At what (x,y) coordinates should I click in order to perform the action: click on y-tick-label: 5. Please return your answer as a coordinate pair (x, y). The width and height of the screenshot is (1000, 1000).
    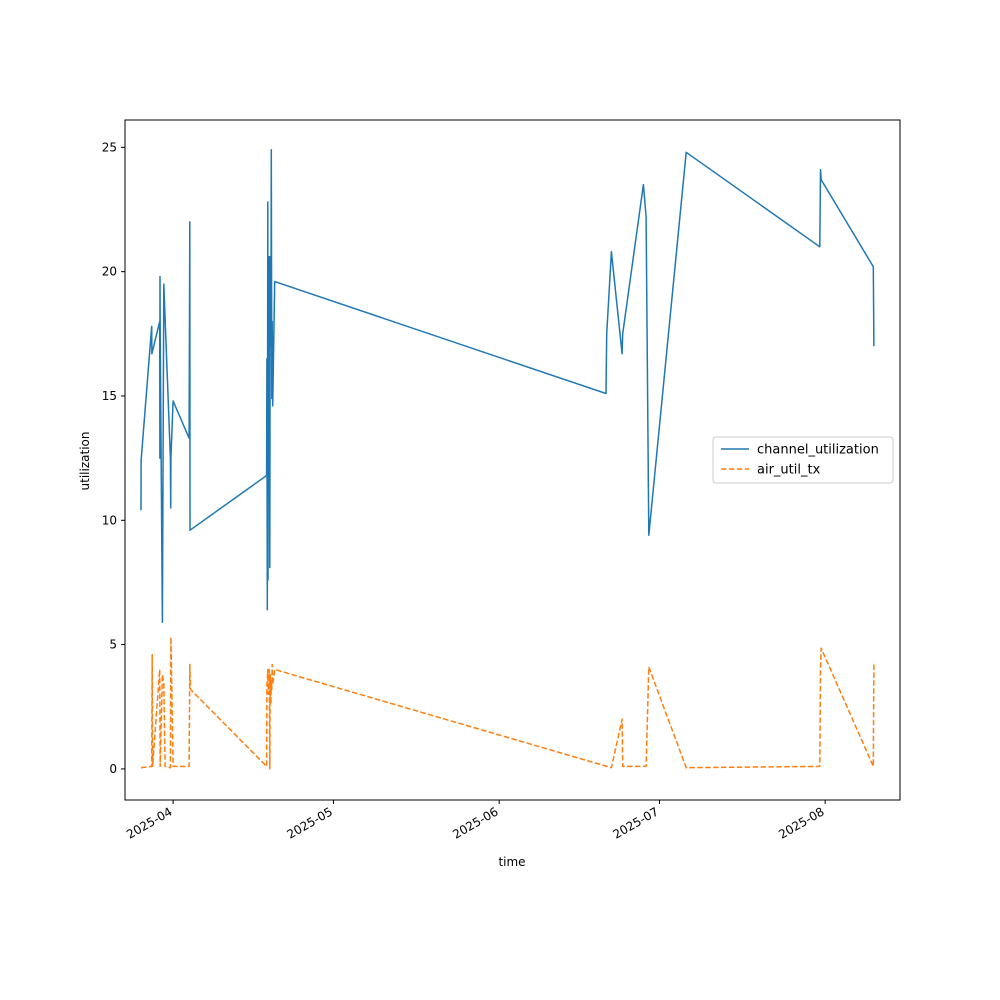
    Looking at the image, I should click on (113, 645).